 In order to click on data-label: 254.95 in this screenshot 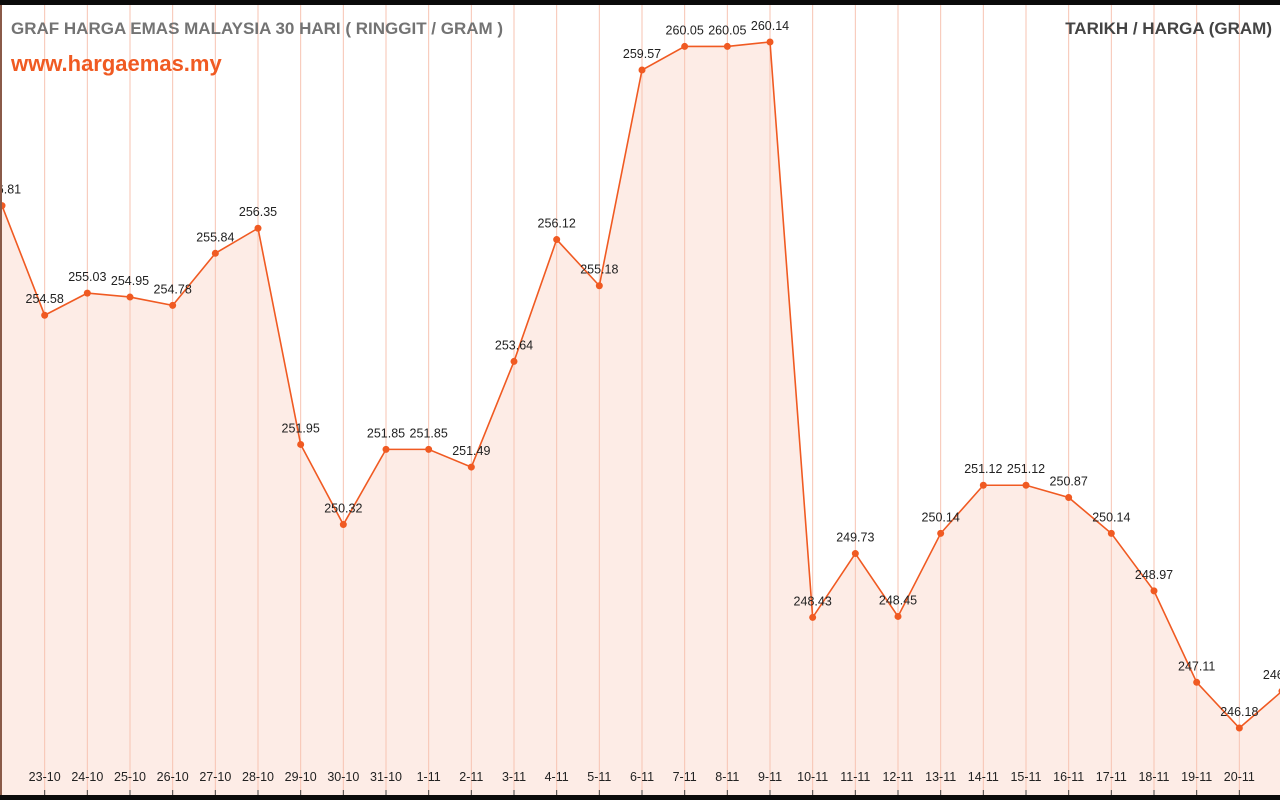, I will do `click(130, 281)`.